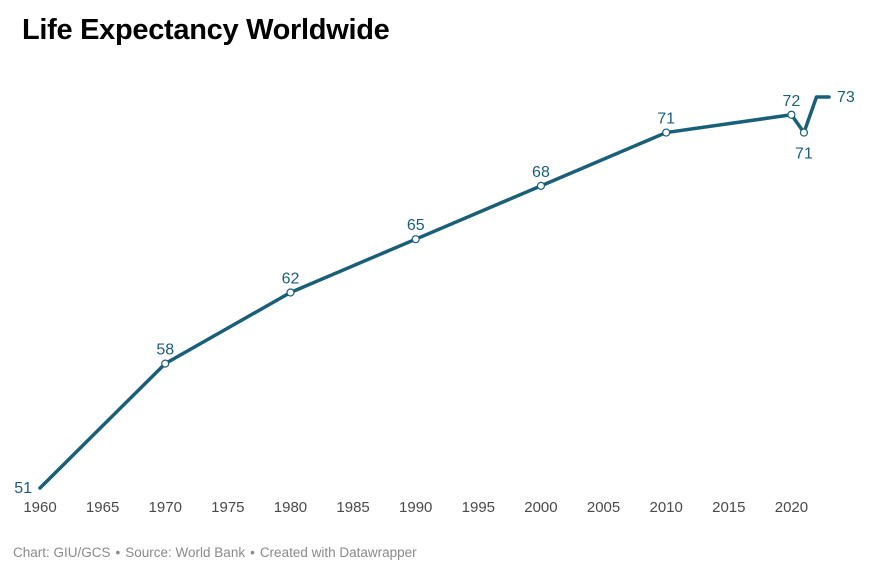  I want to click on created-with: Created with Datawrapper, so click(338, 552).